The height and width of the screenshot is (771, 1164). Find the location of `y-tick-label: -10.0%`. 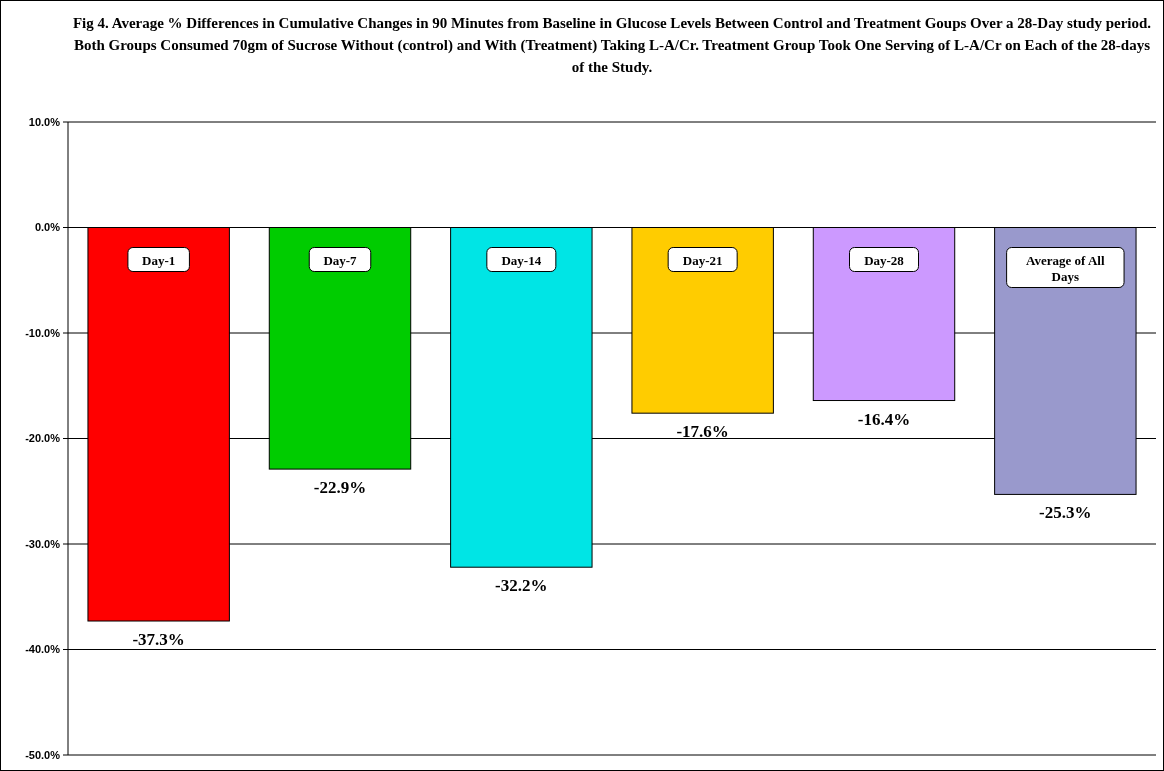

y-tick-label: -10.0% is located at coordinates (43, 332).